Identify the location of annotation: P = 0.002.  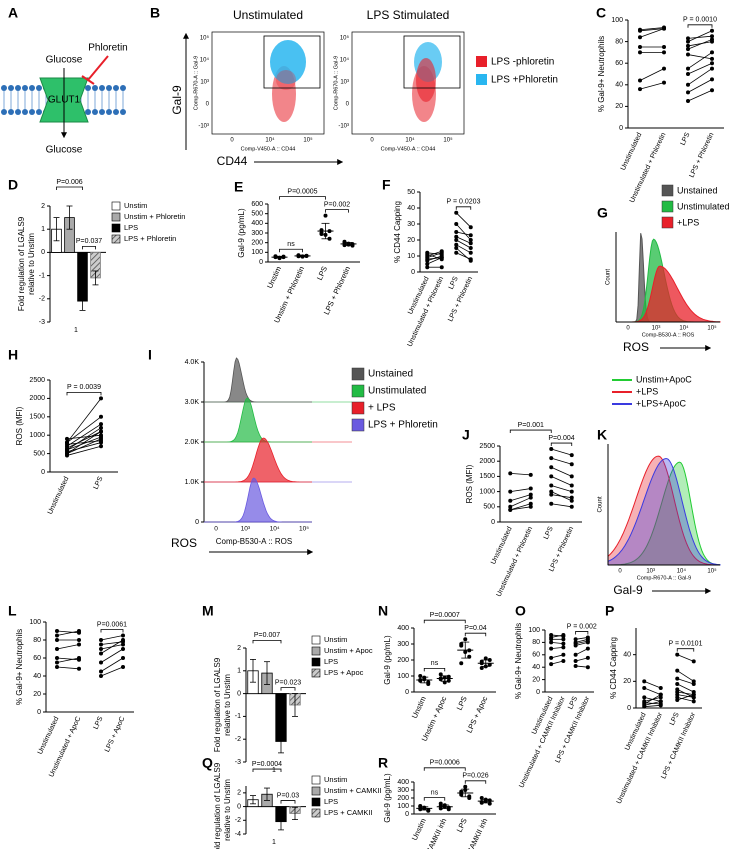
(582, 626).